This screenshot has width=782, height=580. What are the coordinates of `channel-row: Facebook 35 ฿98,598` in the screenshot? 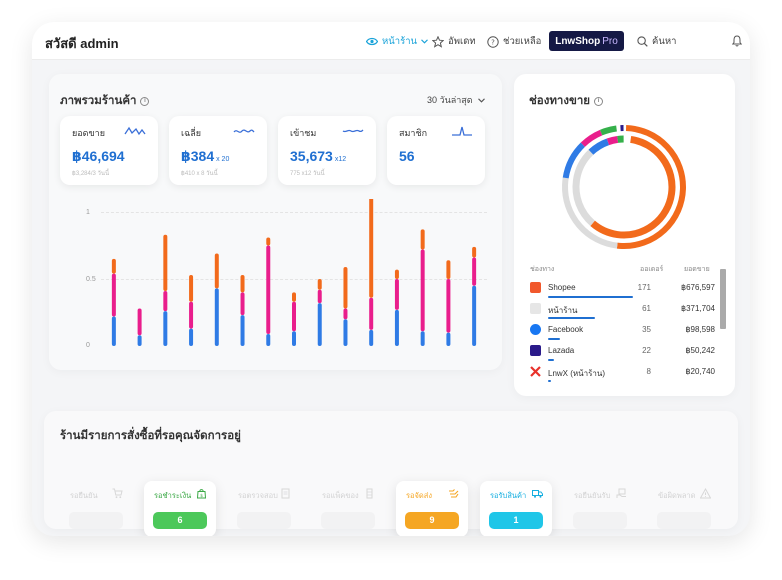 It's located at (622, 332).